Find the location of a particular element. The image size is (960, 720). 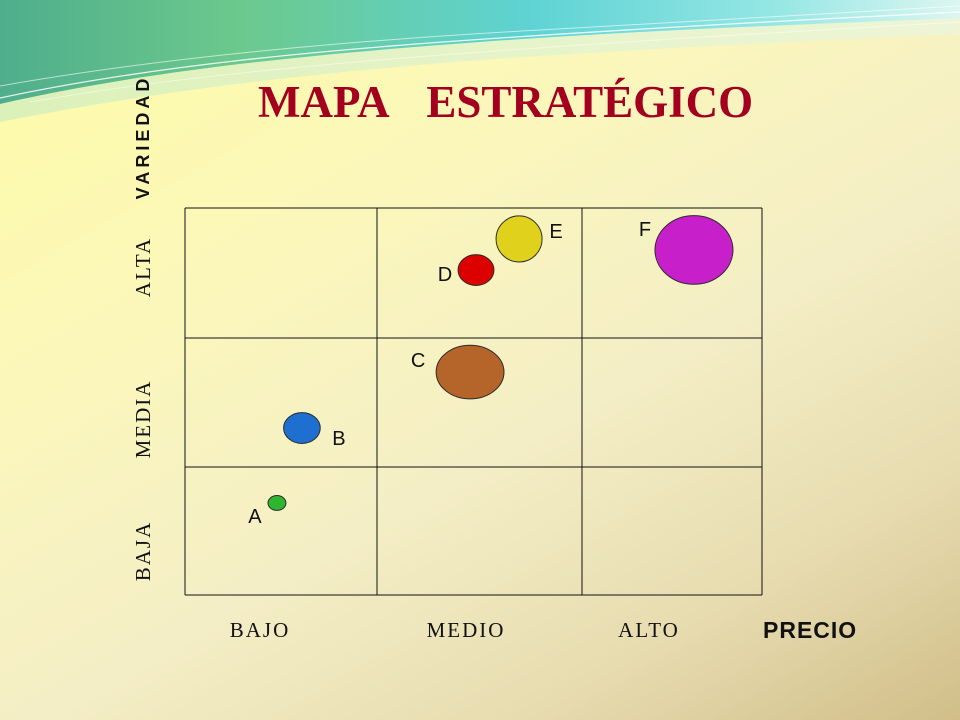

chart-title: MAPA ESTRATÉGICO is located at coordinates (506, 102).